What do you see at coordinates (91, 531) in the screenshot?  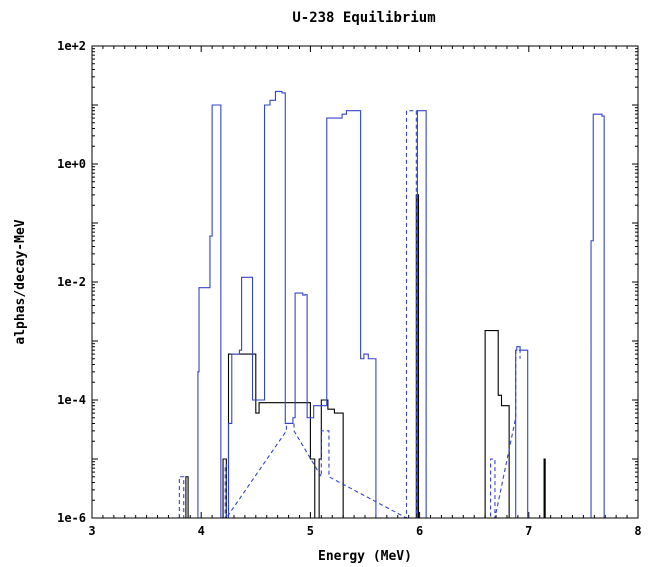 I see `x-tick-label: 3` at bounding box center [91, 531].